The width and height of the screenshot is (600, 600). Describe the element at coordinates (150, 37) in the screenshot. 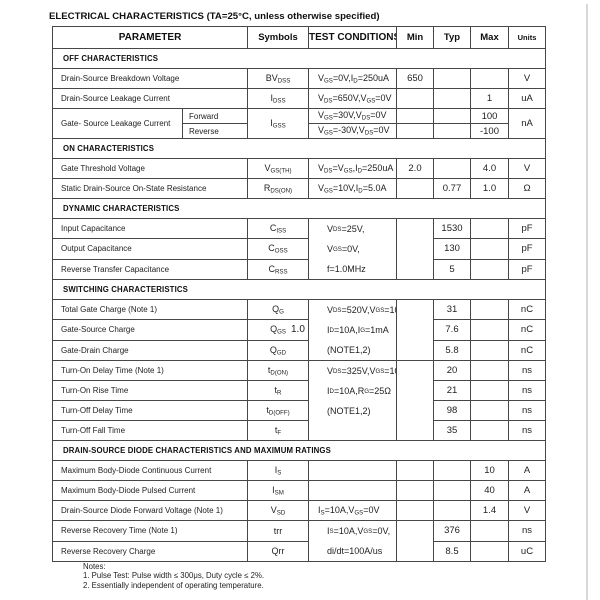

I see `col-header-parameter: PARAMETER` at that location.